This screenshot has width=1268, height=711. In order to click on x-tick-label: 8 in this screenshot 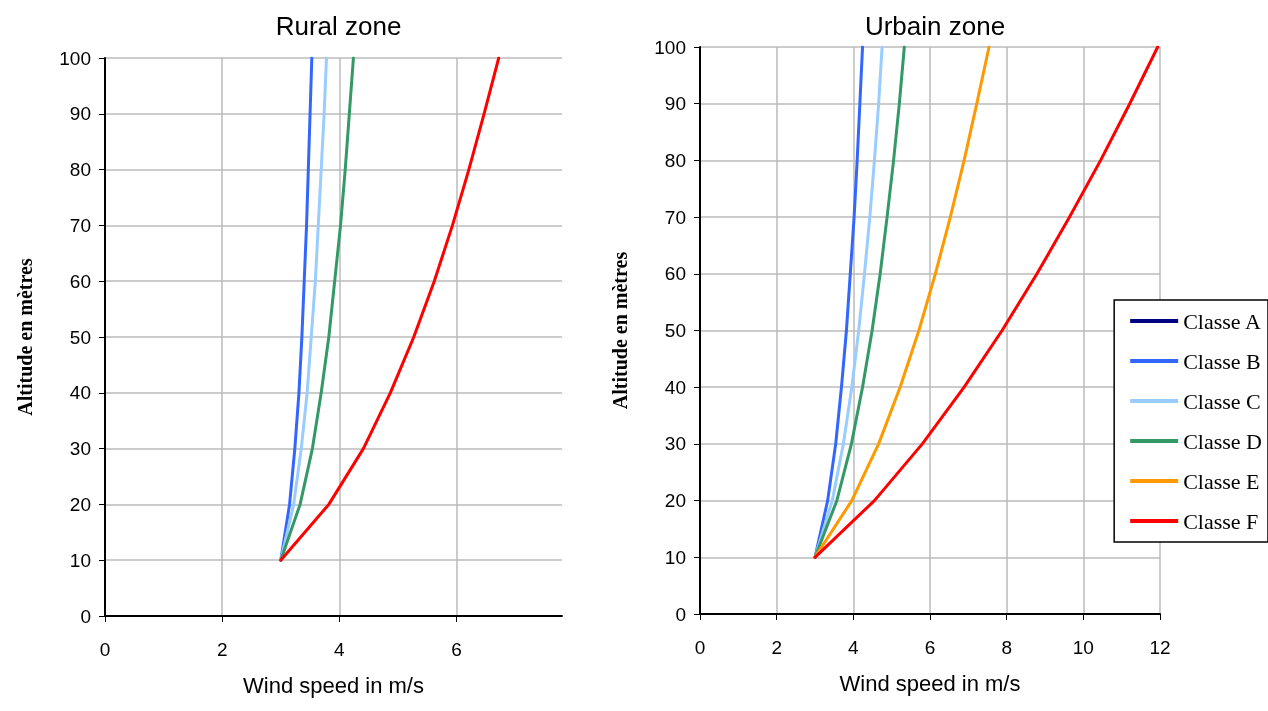, I will do `click(1006, 647)`.